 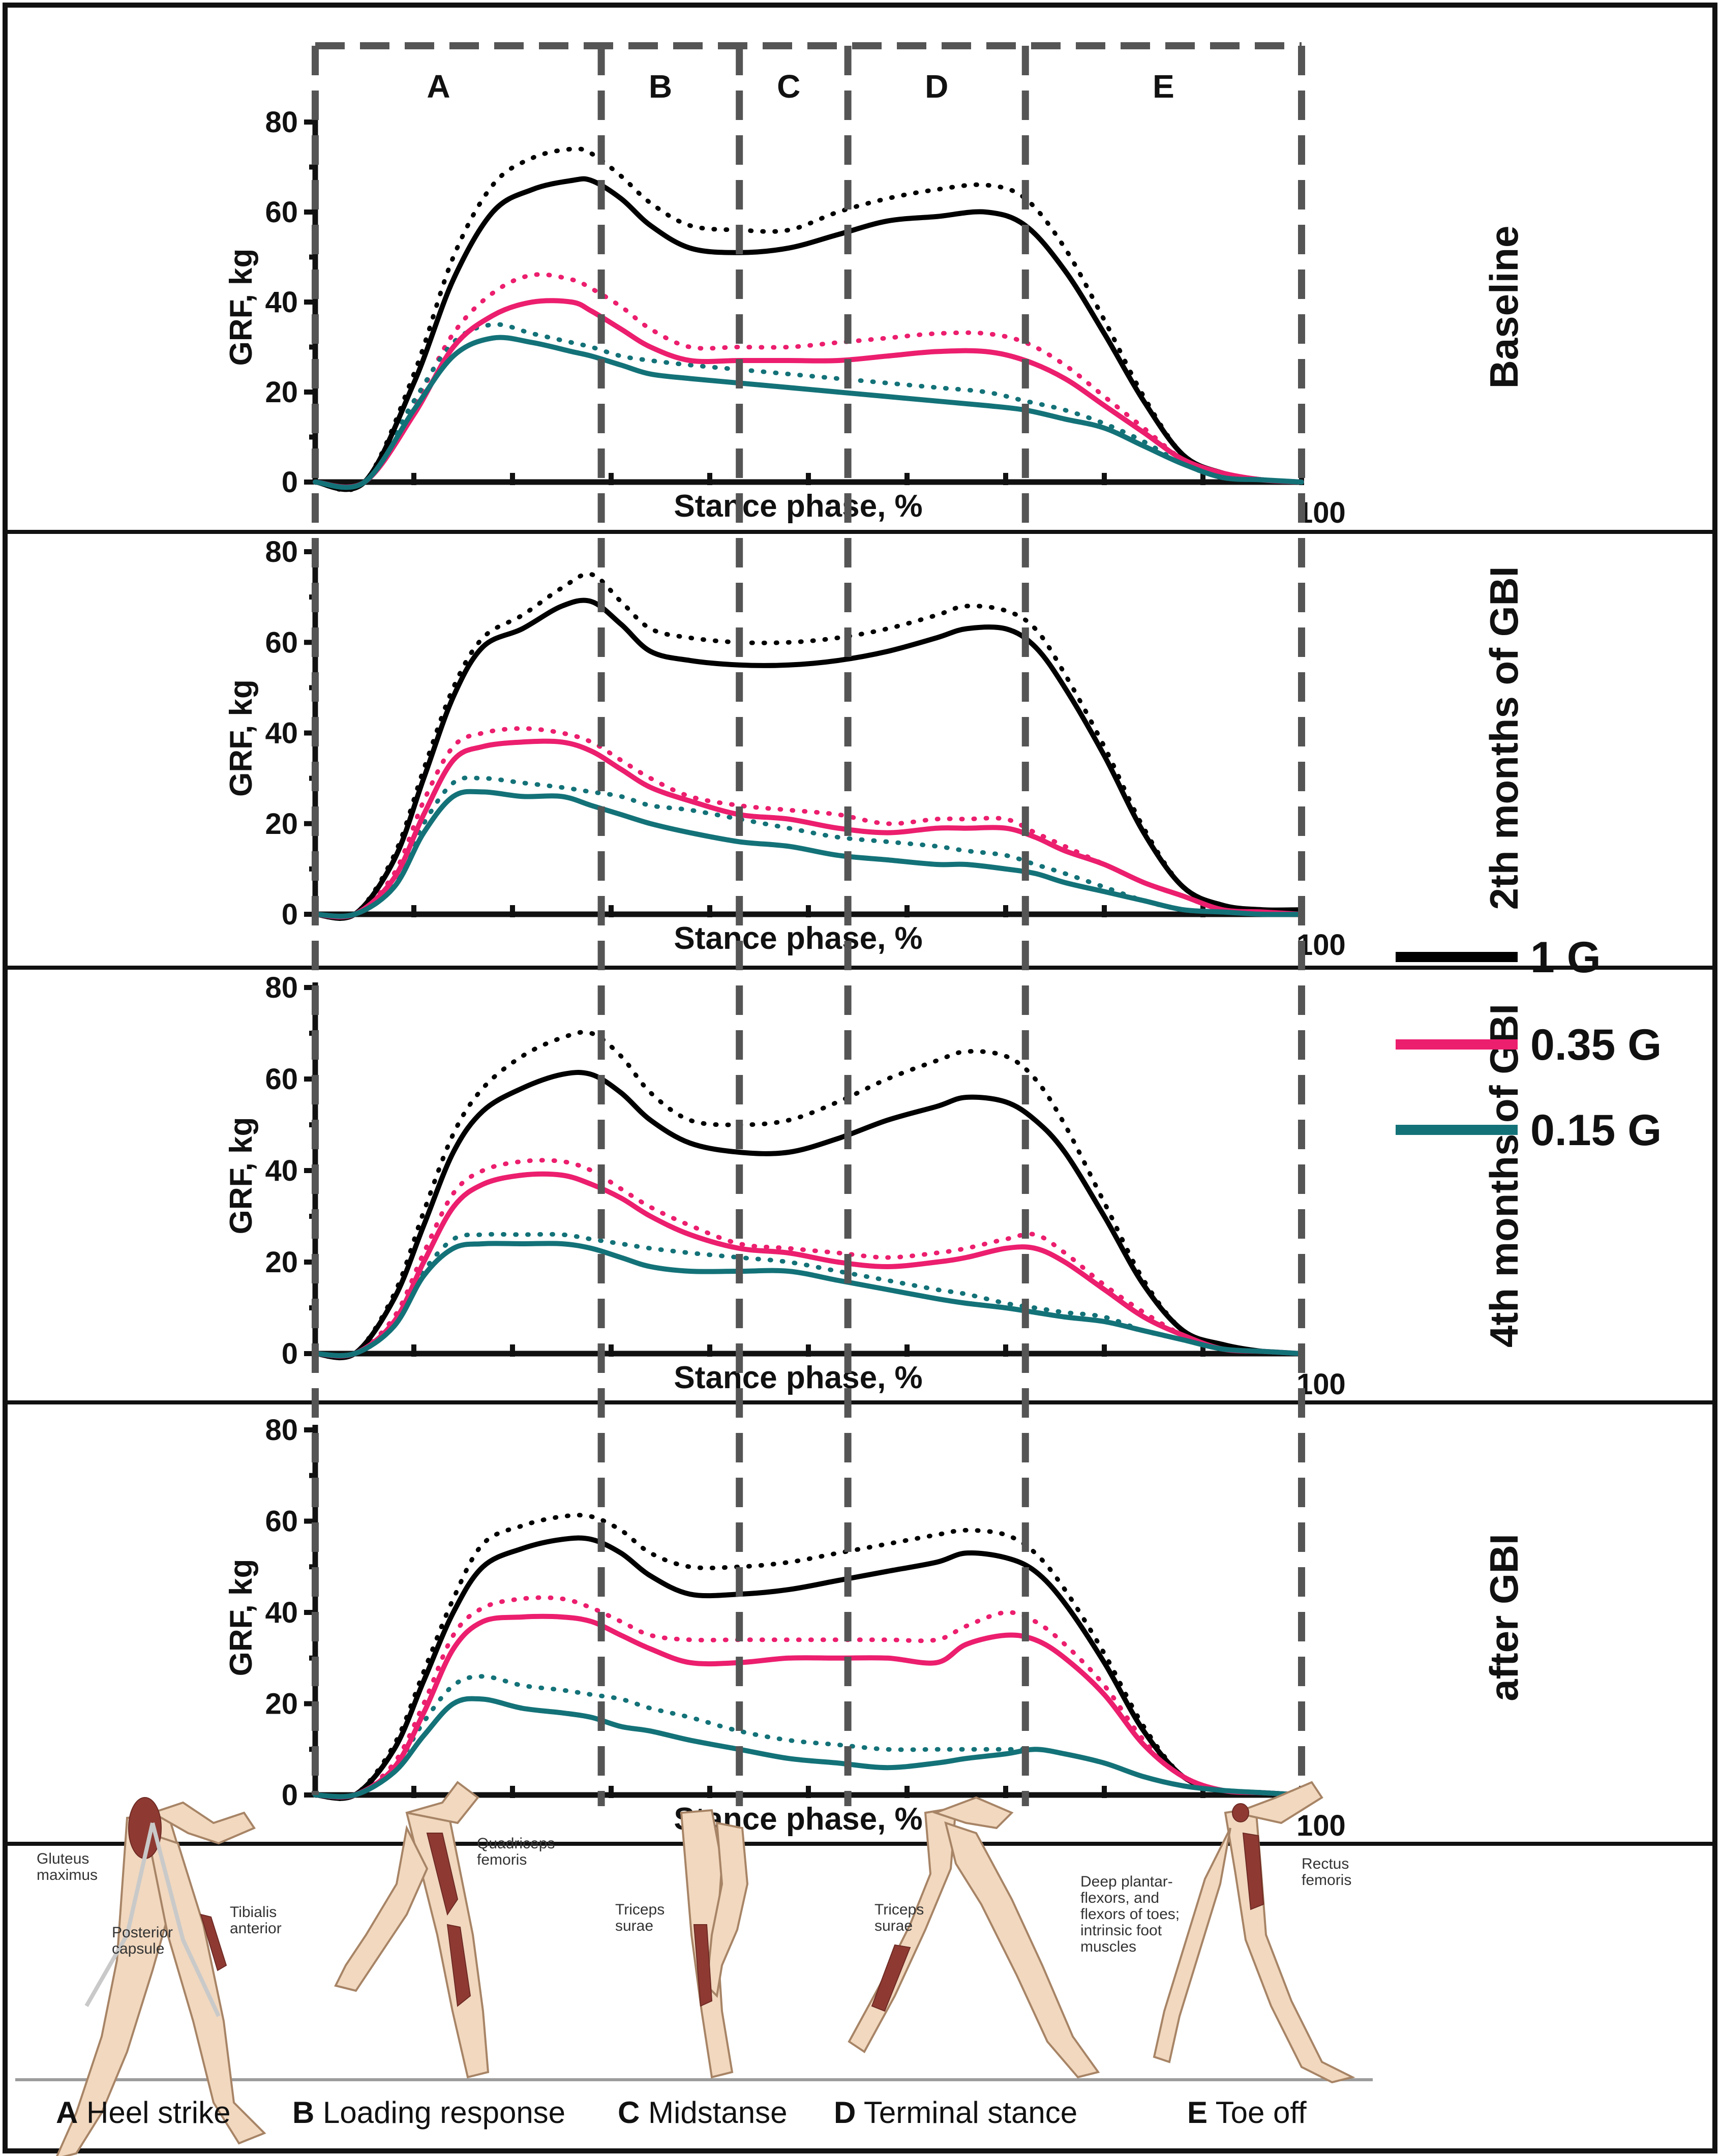 I want to click on anatomy-label: Posterior, so click(x=142, y=1933).